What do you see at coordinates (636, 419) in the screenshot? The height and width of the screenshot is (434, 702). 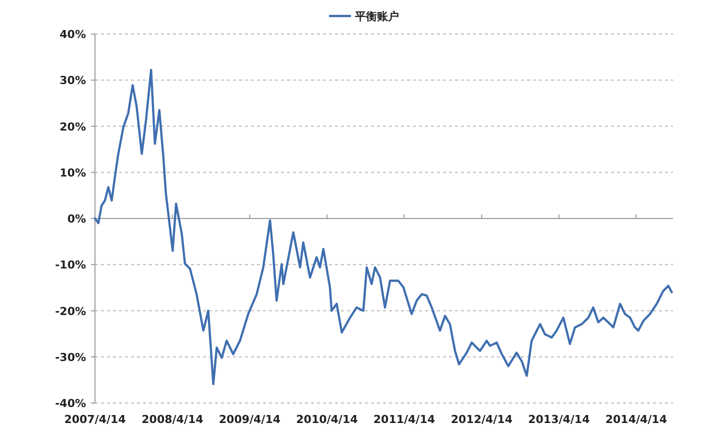 I see `x-tick-label: 2014/4/14` at bounding box center [636, 419].